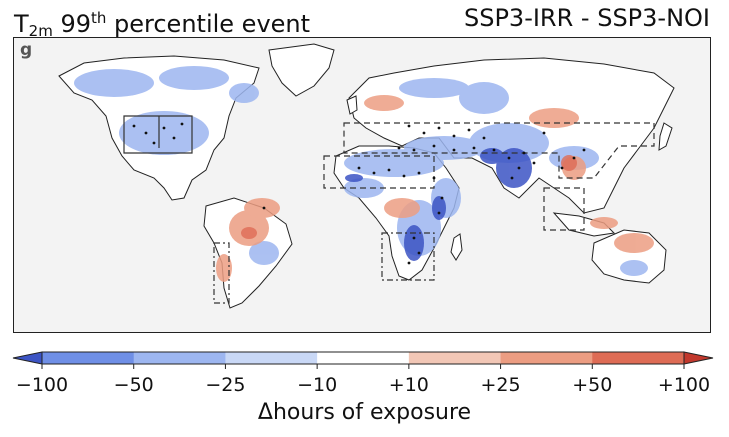 The width and height of the screenshot is (729, 437). What do you see at coordinates (499, 150) in the screenshot?
I see `region-box-asia` at bounding box center [499, 150].